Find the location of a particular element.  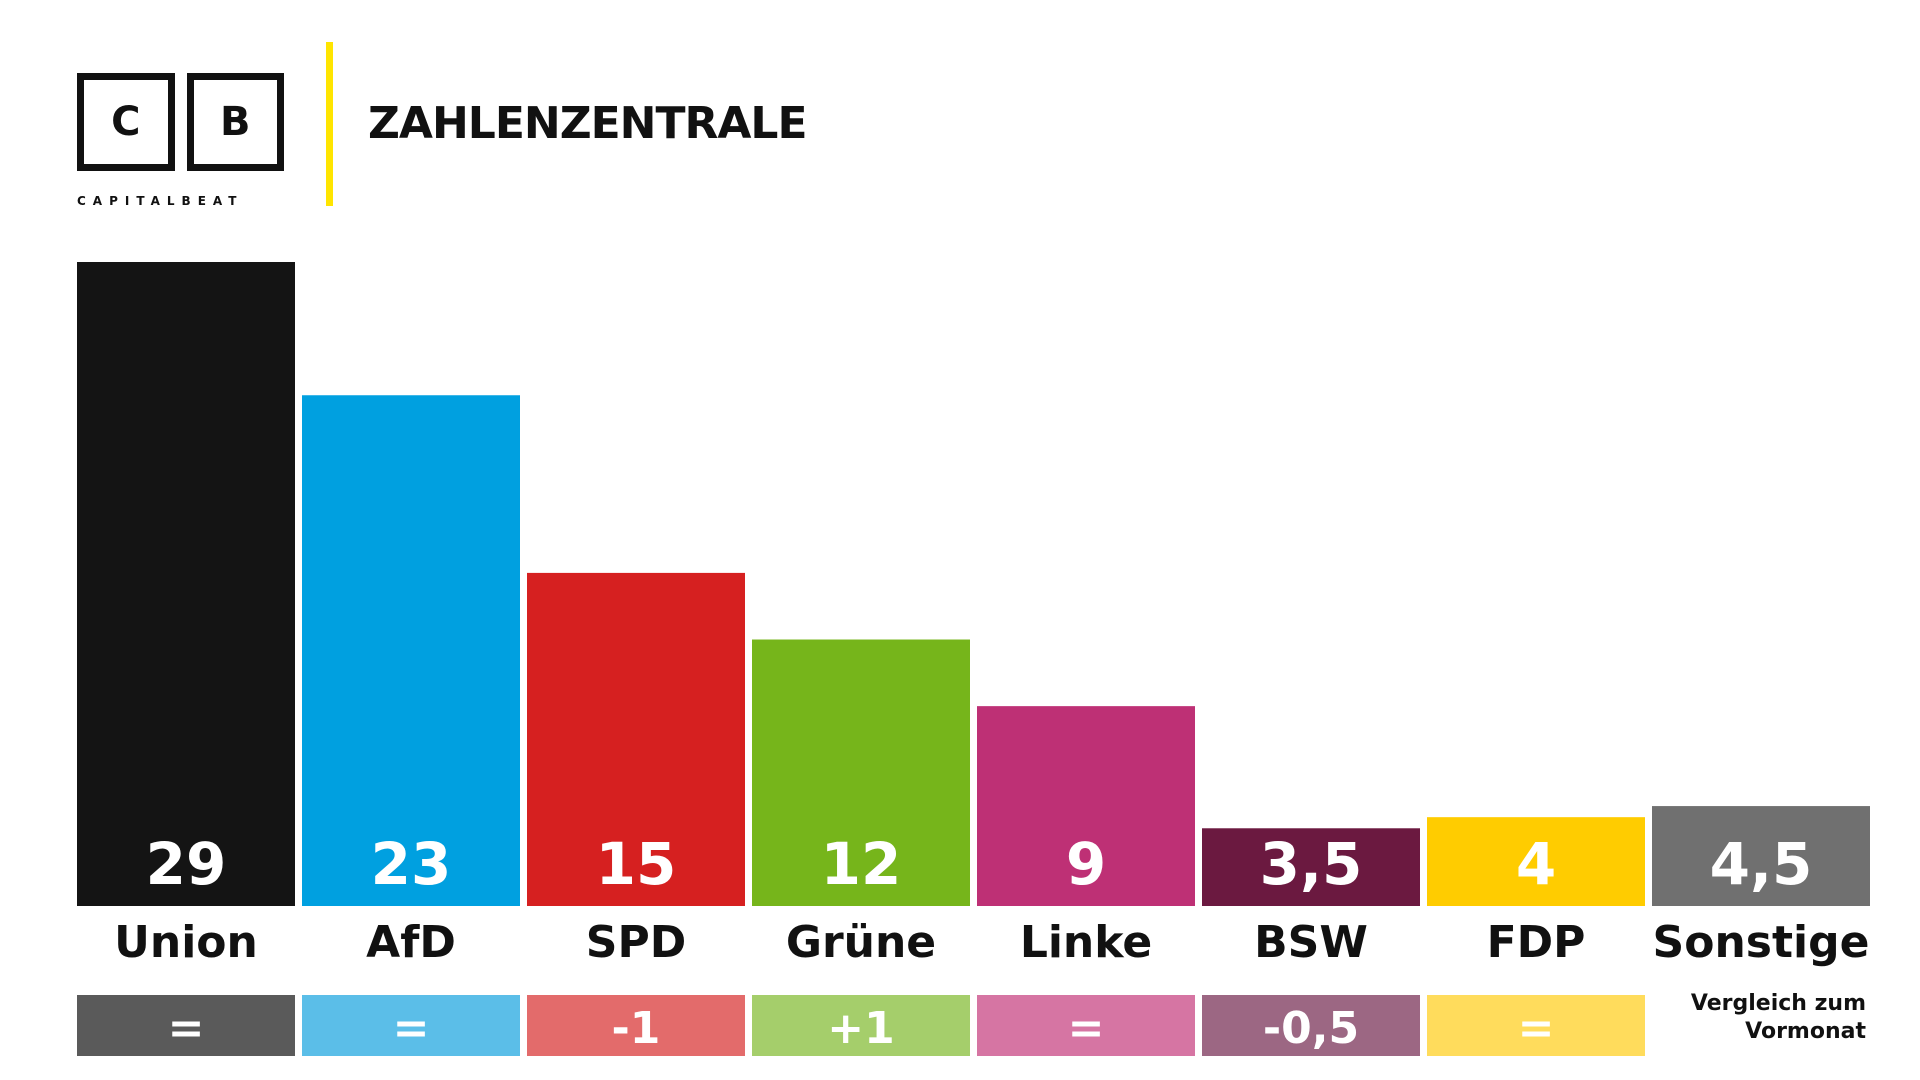

category-label-union: Union is located at coordinates (186, 942).